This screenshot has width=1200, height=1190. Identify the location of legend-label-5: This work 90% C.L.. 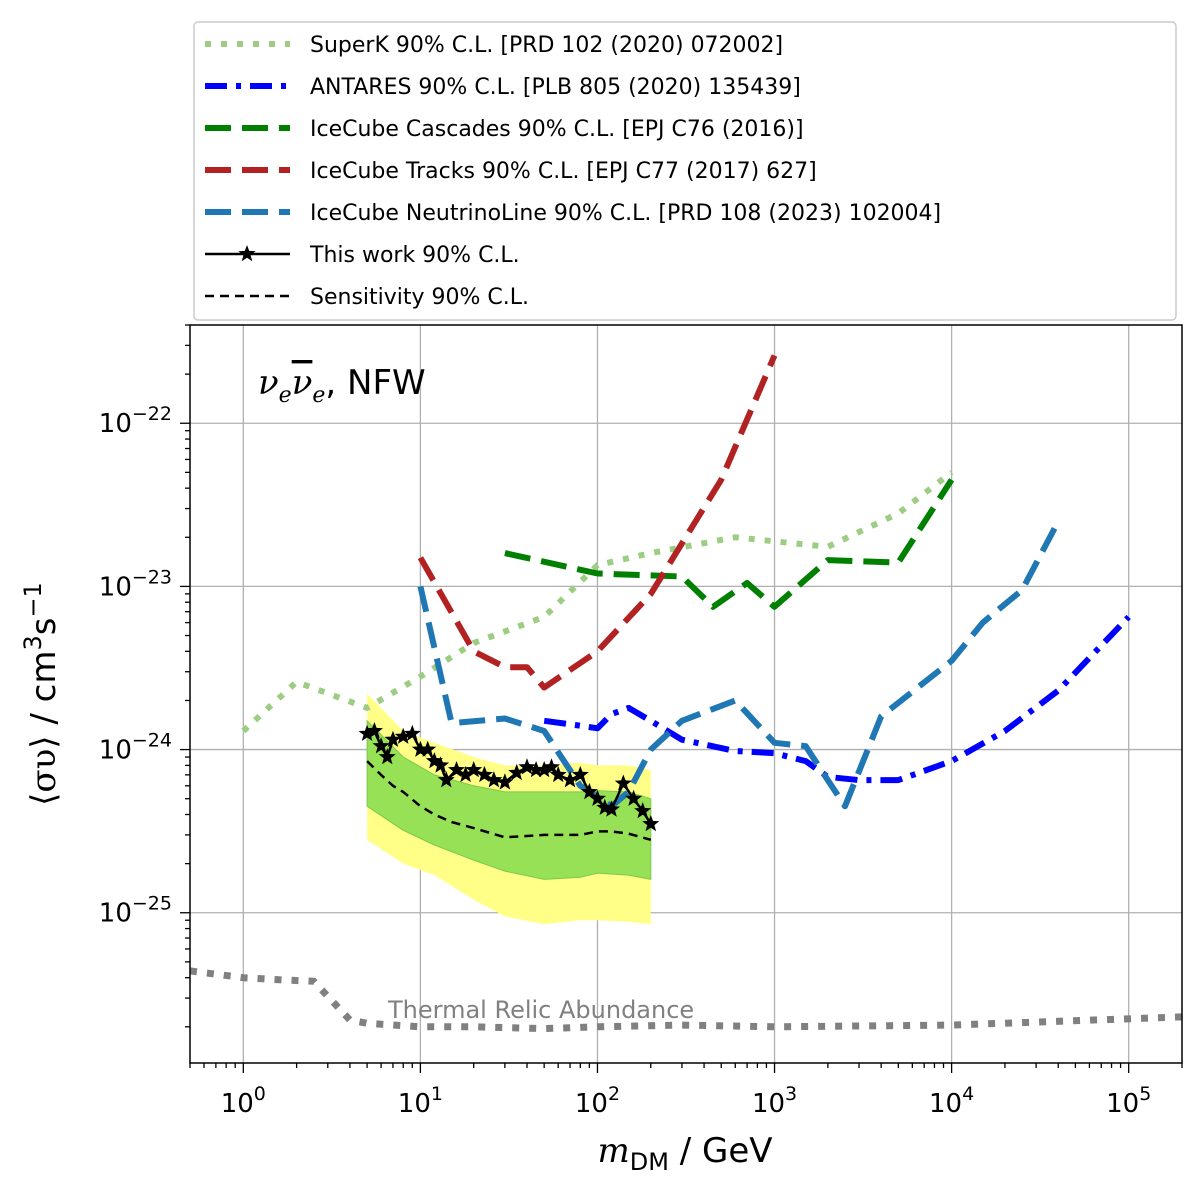
(414, 255).